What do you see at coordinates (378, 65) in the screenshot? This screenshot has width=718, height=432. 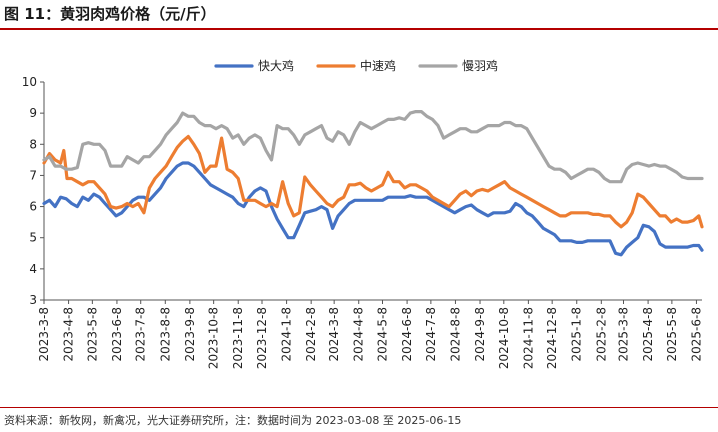 I see `legend-label-2: 中速鸡` at bounding box center [378, 65].